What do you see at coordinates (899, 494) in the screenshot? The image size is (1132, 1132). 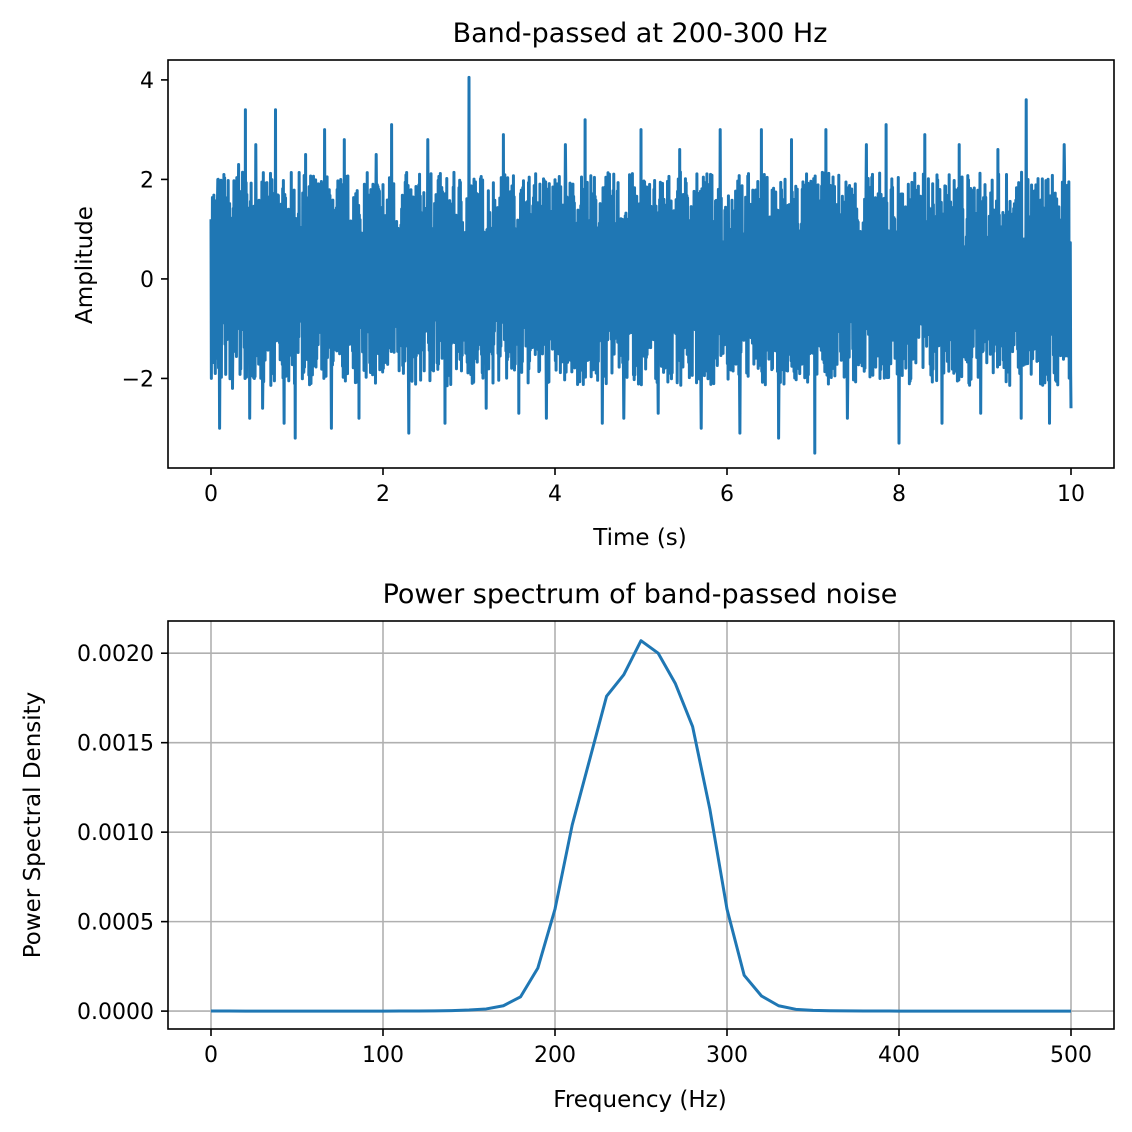 I see `x-tick-label: 8` at bounding box center [899, 494].